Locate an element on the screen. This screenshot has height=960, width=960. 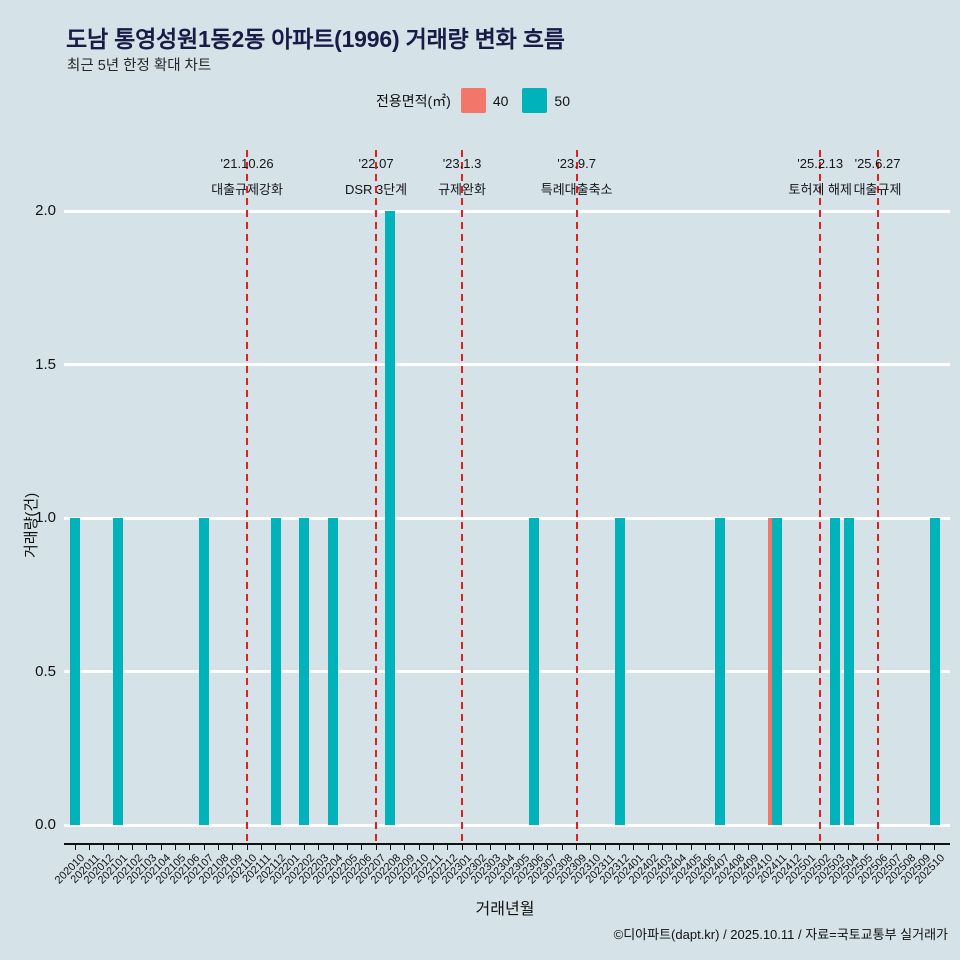
event-label: 대출규제 is located at coordinates (877, 189).